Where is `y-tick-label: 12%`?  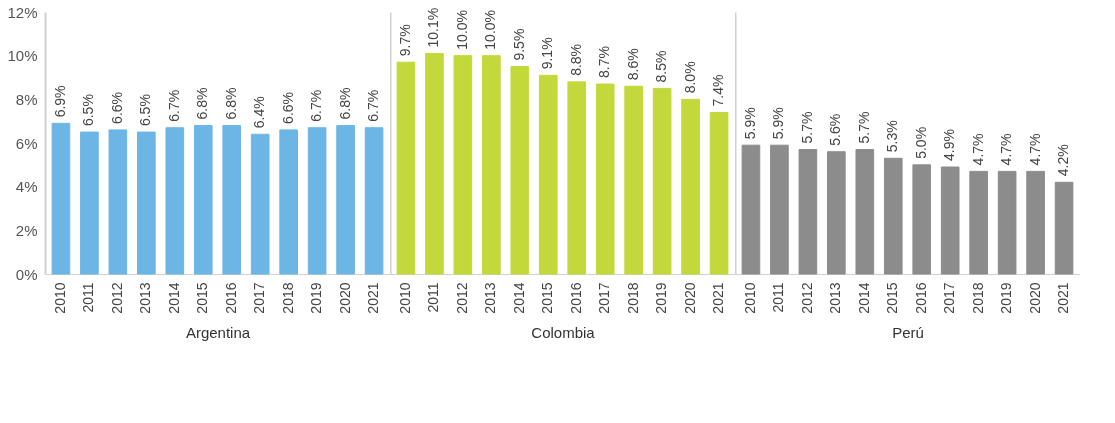
y-tick-label: 12% is located at coordinates (22, 12).